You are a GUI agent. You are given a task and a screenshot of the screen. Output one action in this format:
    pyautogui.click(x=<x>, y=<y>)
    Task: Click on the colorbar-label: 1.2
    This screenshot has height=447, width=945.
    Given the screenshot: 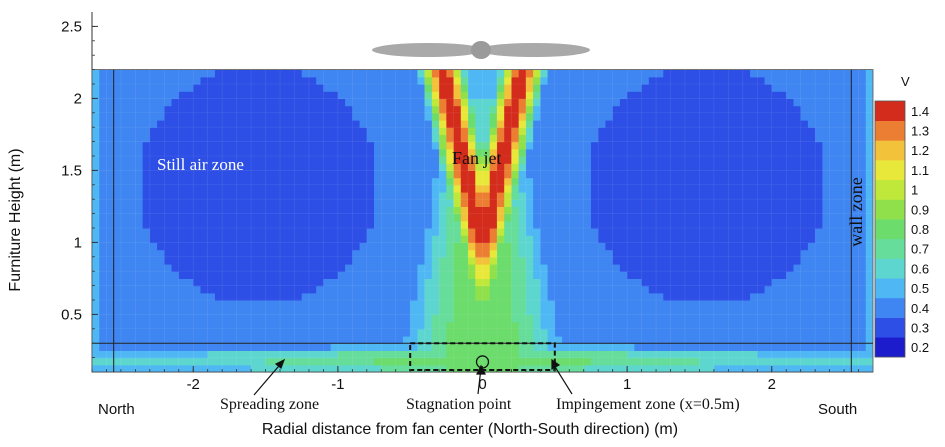 What is the action you would take?
    pyautogui.click(x=920, y=150)
    